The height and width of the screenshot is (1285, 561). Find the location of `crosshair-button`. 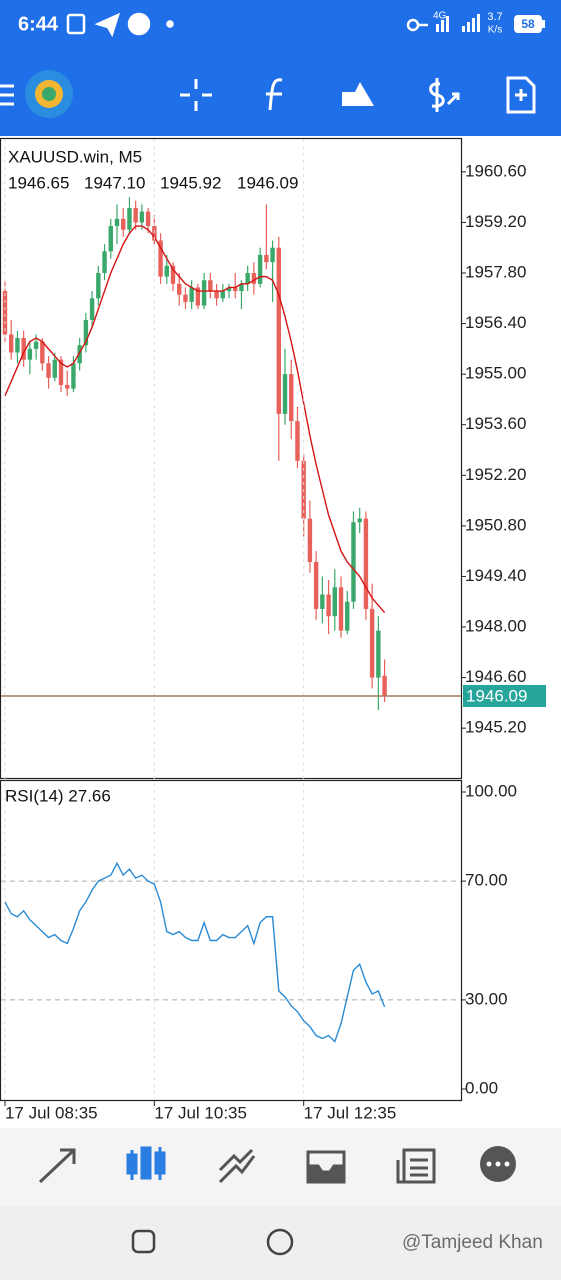

crosshair-button is located at coordinates (196, 95).